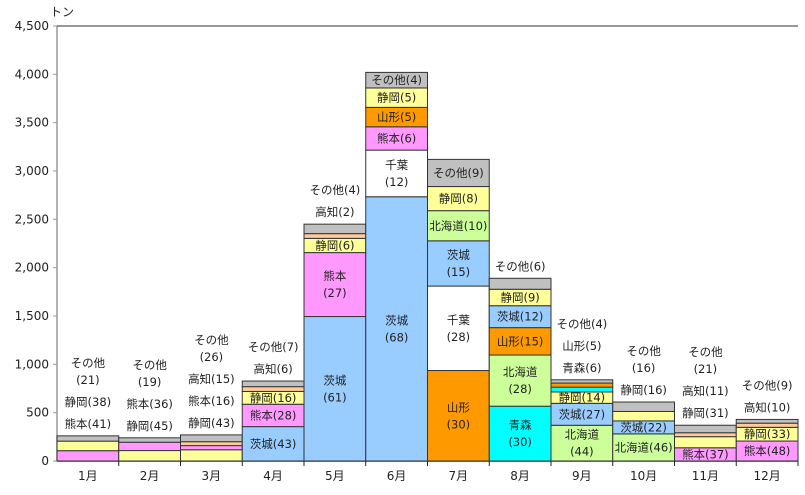 This screenshot has height=495, width=805. I want to click on above-bar-label-line: その他(4), so click(581, 324).